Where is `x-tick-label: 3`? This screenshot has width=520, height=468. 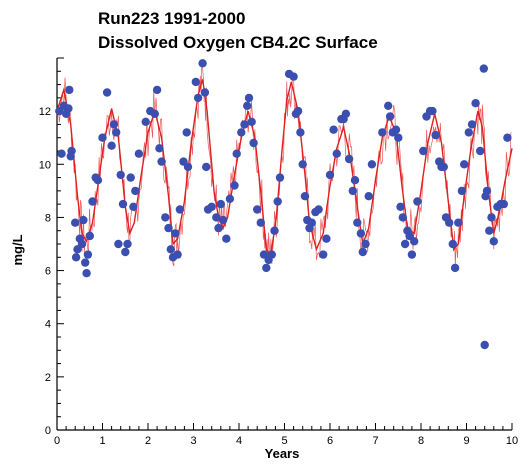 x-tick-label: 3 is located at coordinates (193, 441).